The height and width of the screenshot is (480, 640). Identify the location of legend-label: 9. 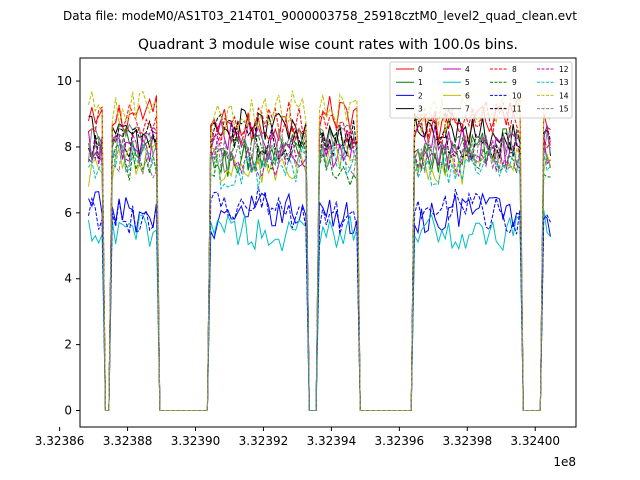
(514, 82).